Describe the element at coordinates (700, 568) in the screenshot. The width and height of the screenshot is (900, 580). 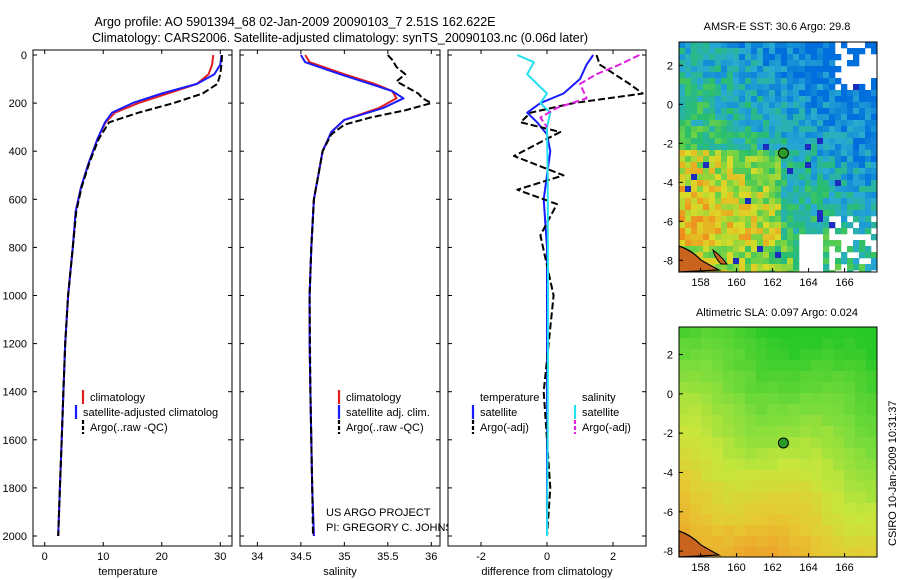
I see `map-x-tick-label: 158` at that location.